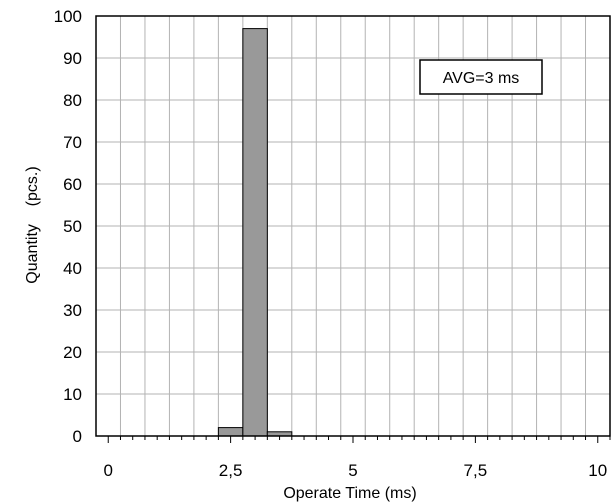 This screenshot has height=504, width=611. I want to click on y-tick-label: 80, so click(72, 100).